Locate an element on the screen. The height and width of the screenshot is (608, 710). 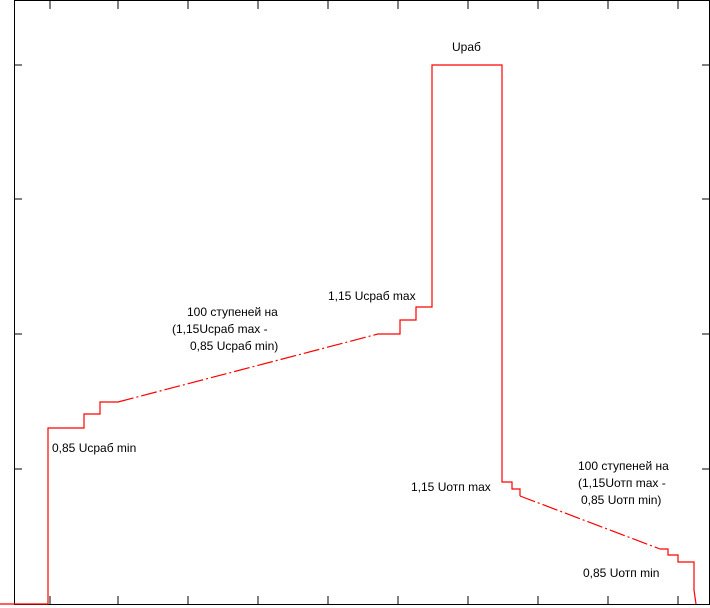
rising-steps-dashed is located at coordinates (248, 368).